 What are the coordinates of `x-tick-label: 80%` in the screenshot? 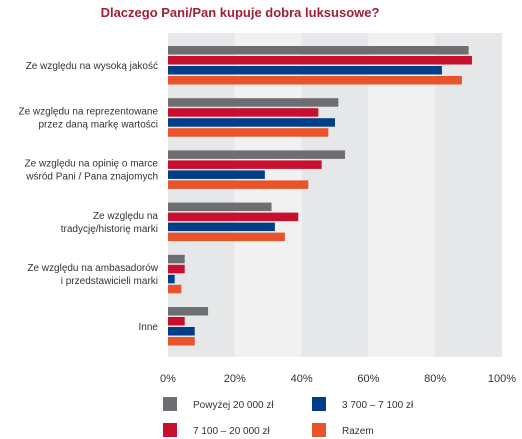 It's located at (435, 379).